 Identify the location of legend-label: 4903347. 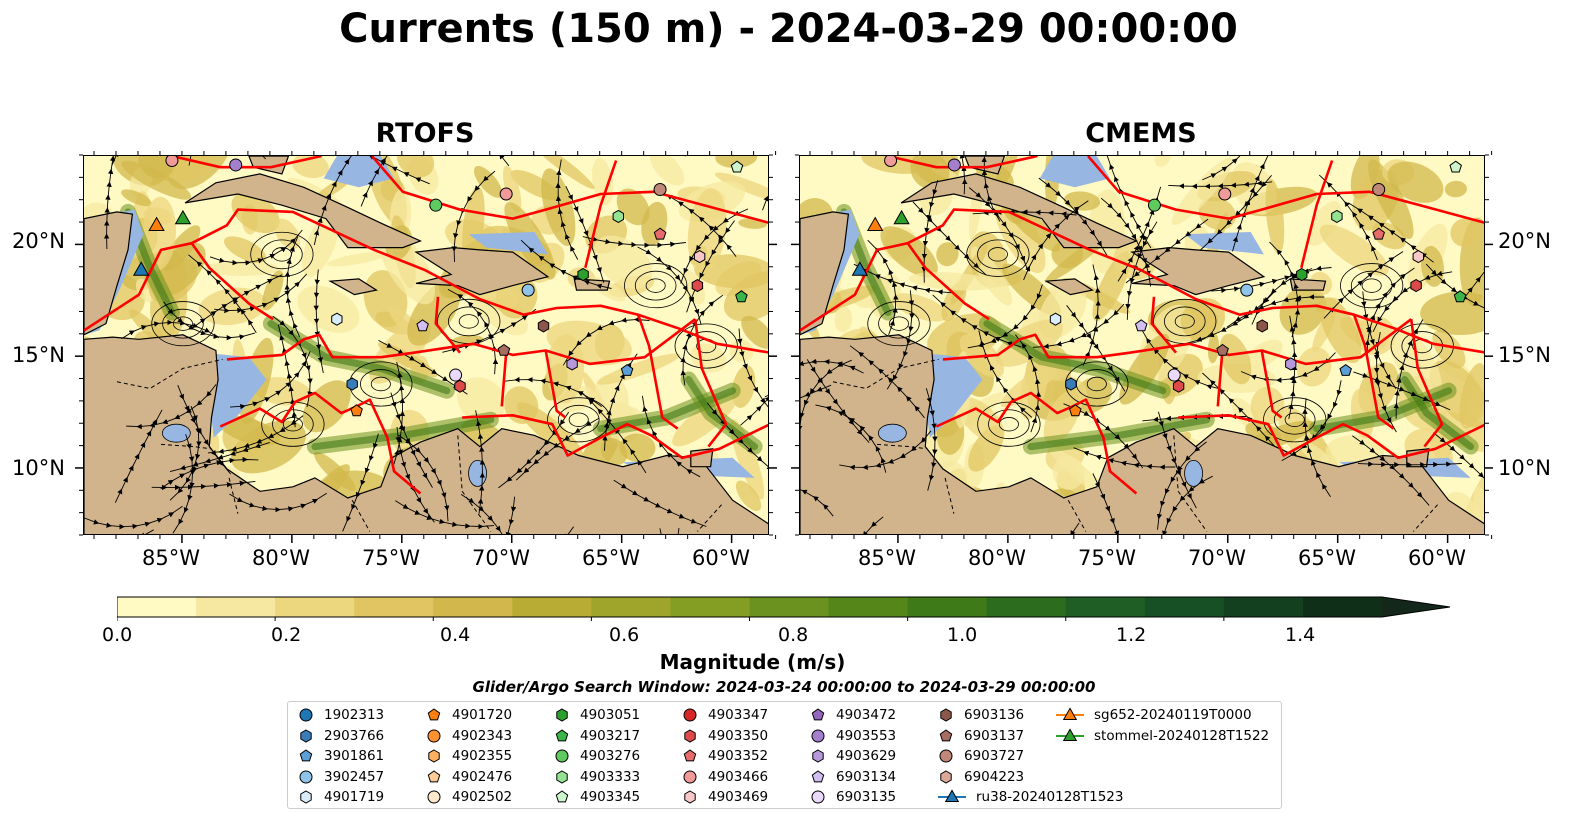
(738, 715).